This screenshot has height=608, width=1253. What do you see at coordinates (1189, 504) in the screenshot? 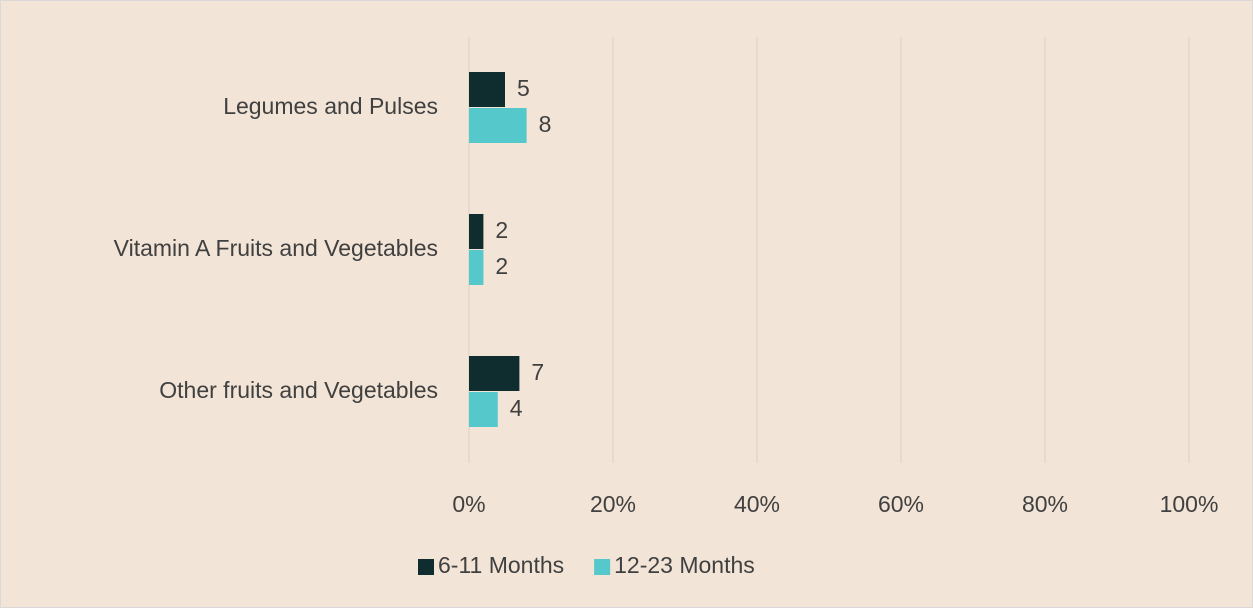
I see `x-tick-label: 100%` at bounding box center [1189, 504].